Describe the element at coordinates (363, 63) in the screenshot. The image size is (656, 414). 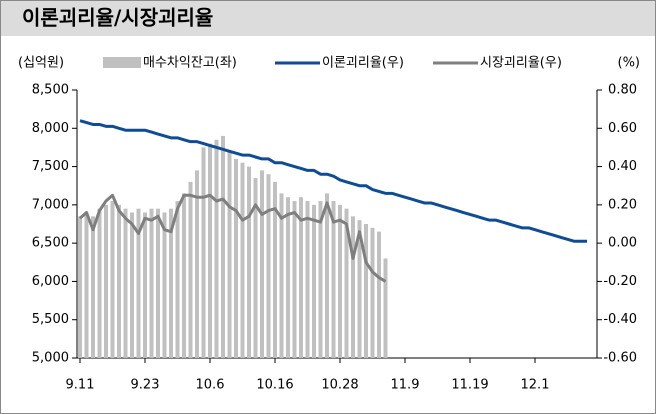
I see `legend-label: 이론괴리율(우)` at that location.